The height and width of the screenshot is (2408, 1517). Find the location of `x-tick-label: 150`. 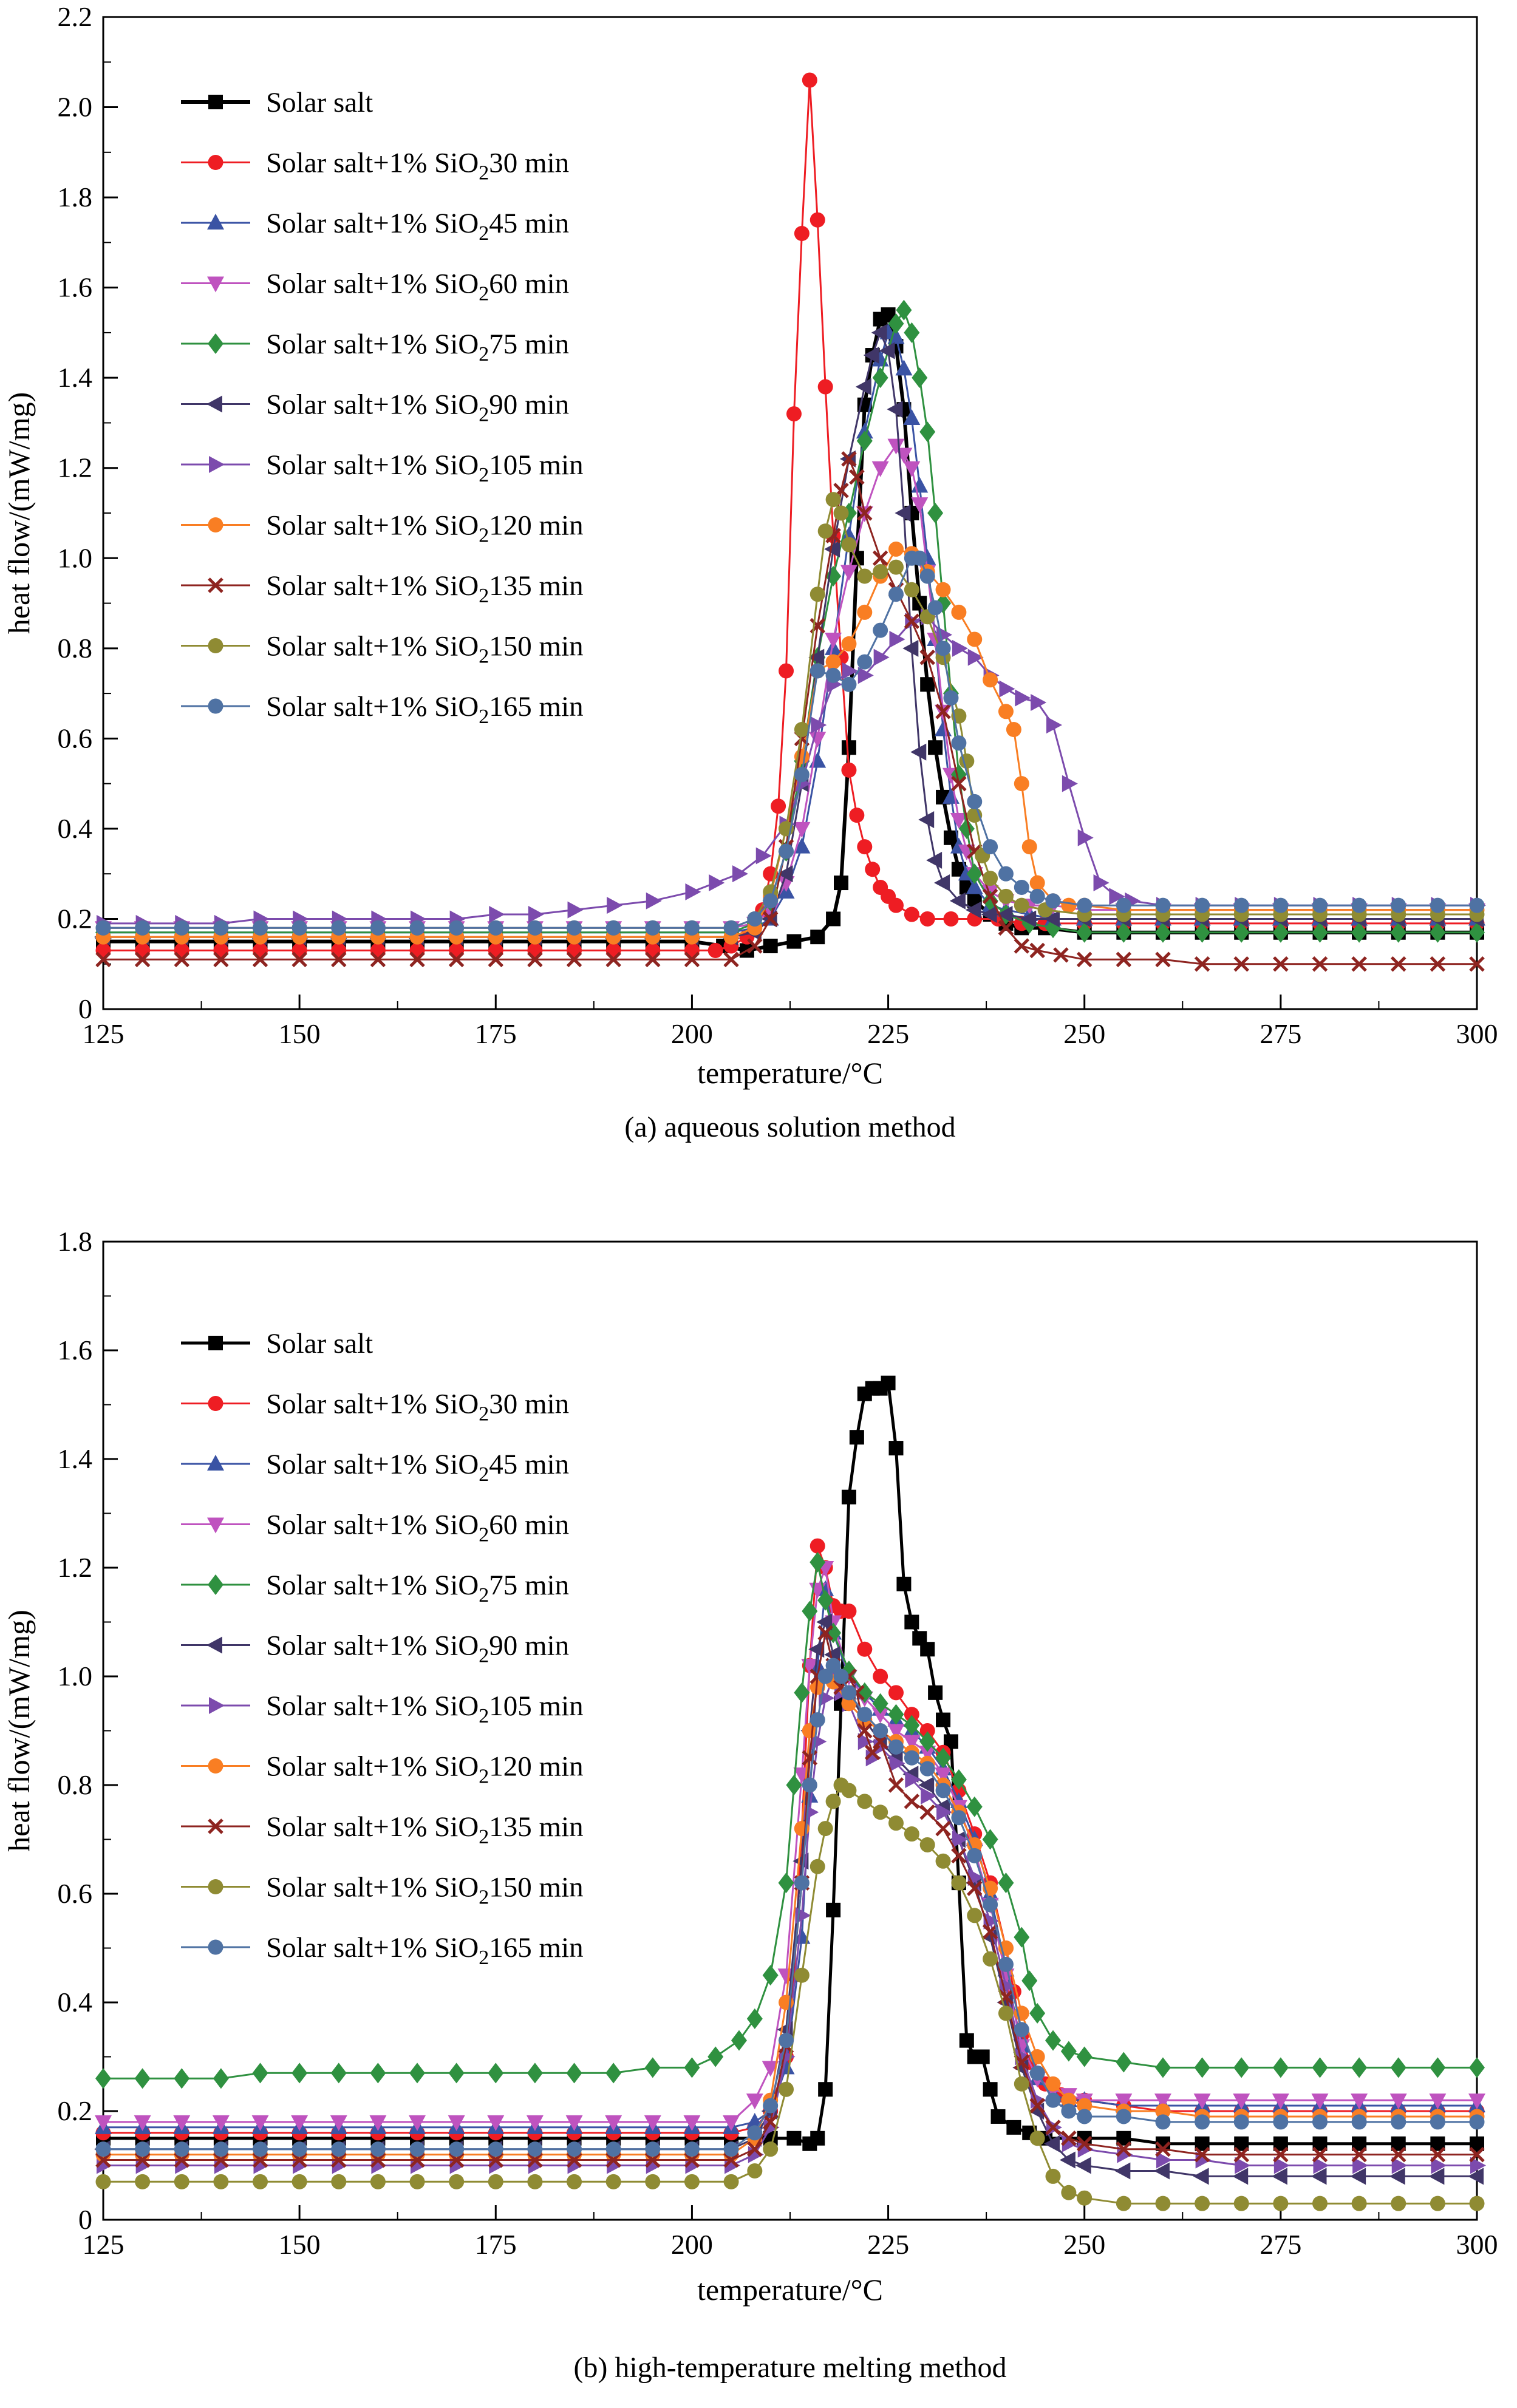

x-tick-label: 150 is located at coordinates (300, 2245).